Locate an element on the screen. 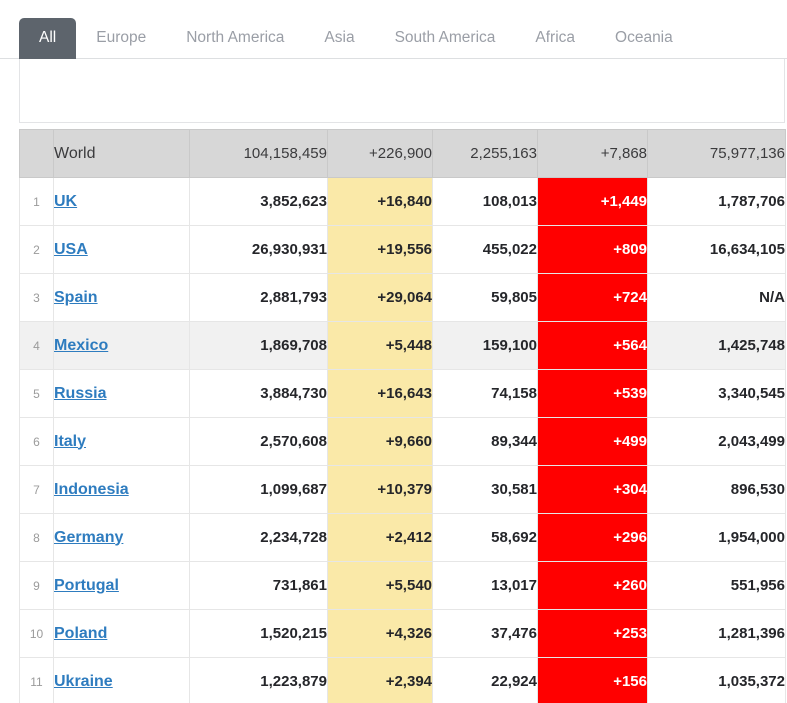 The image size is (787, 703). total-deaths-cell: 58,692 is located at coordinates (485, 537).